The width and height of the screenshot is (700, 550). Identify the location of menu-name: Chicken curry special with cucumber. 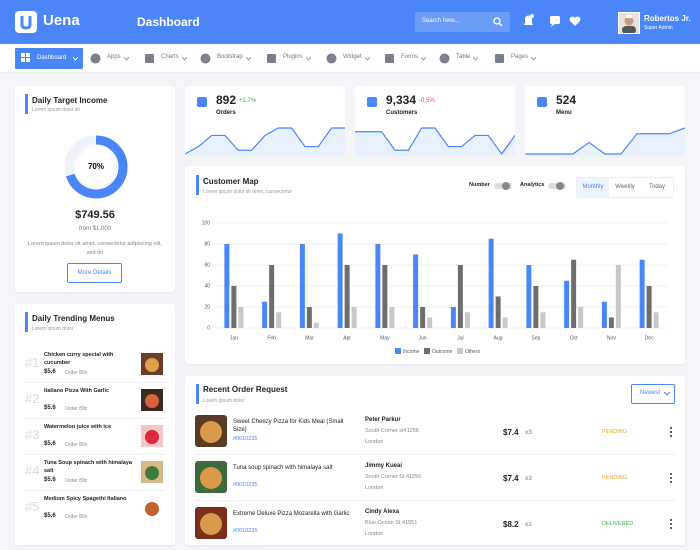
(79, 359).